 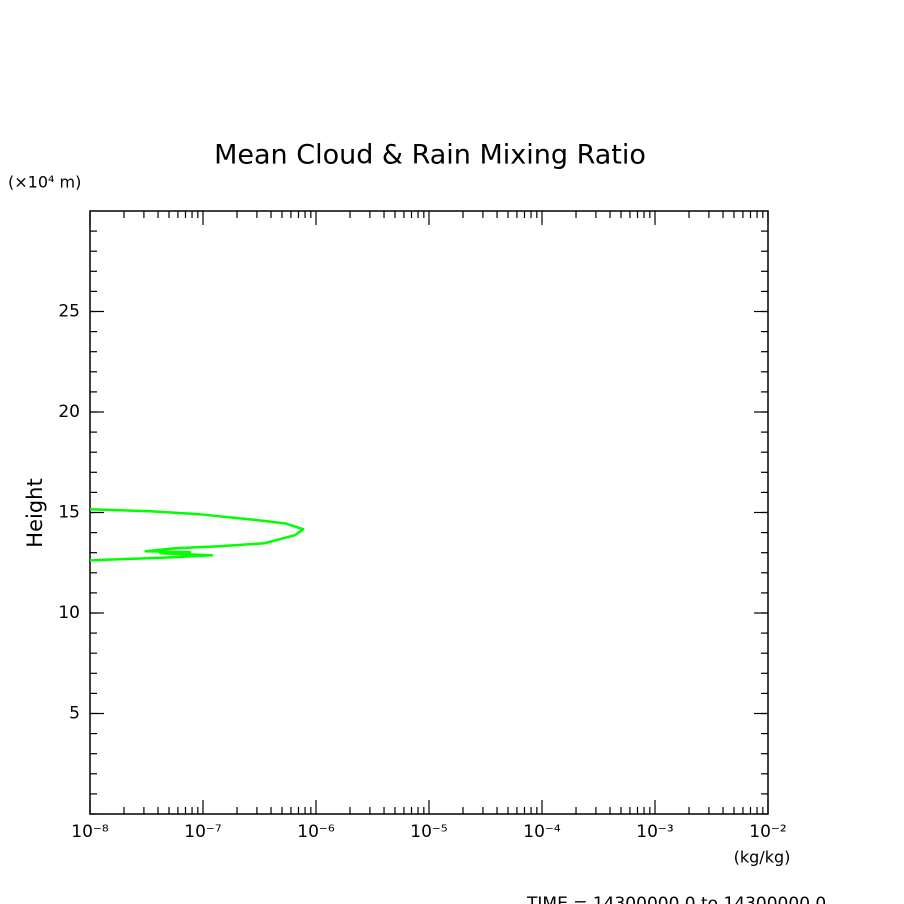 I want to click on footer: TIME = 14300000.0 to 14300000.0, so click(x=676, y=899).